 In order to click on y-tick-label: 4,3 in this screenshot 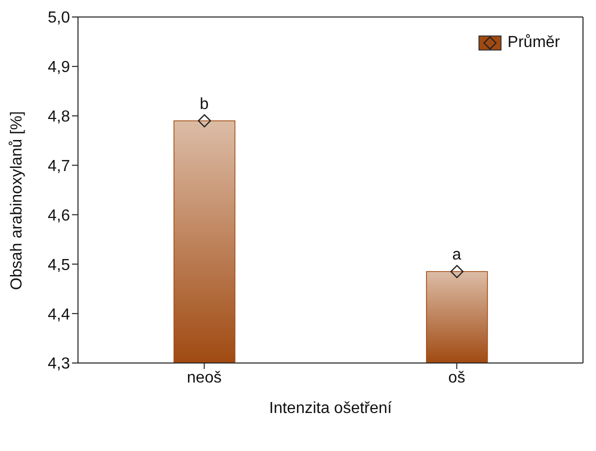, I will do `click(59, 364)`.